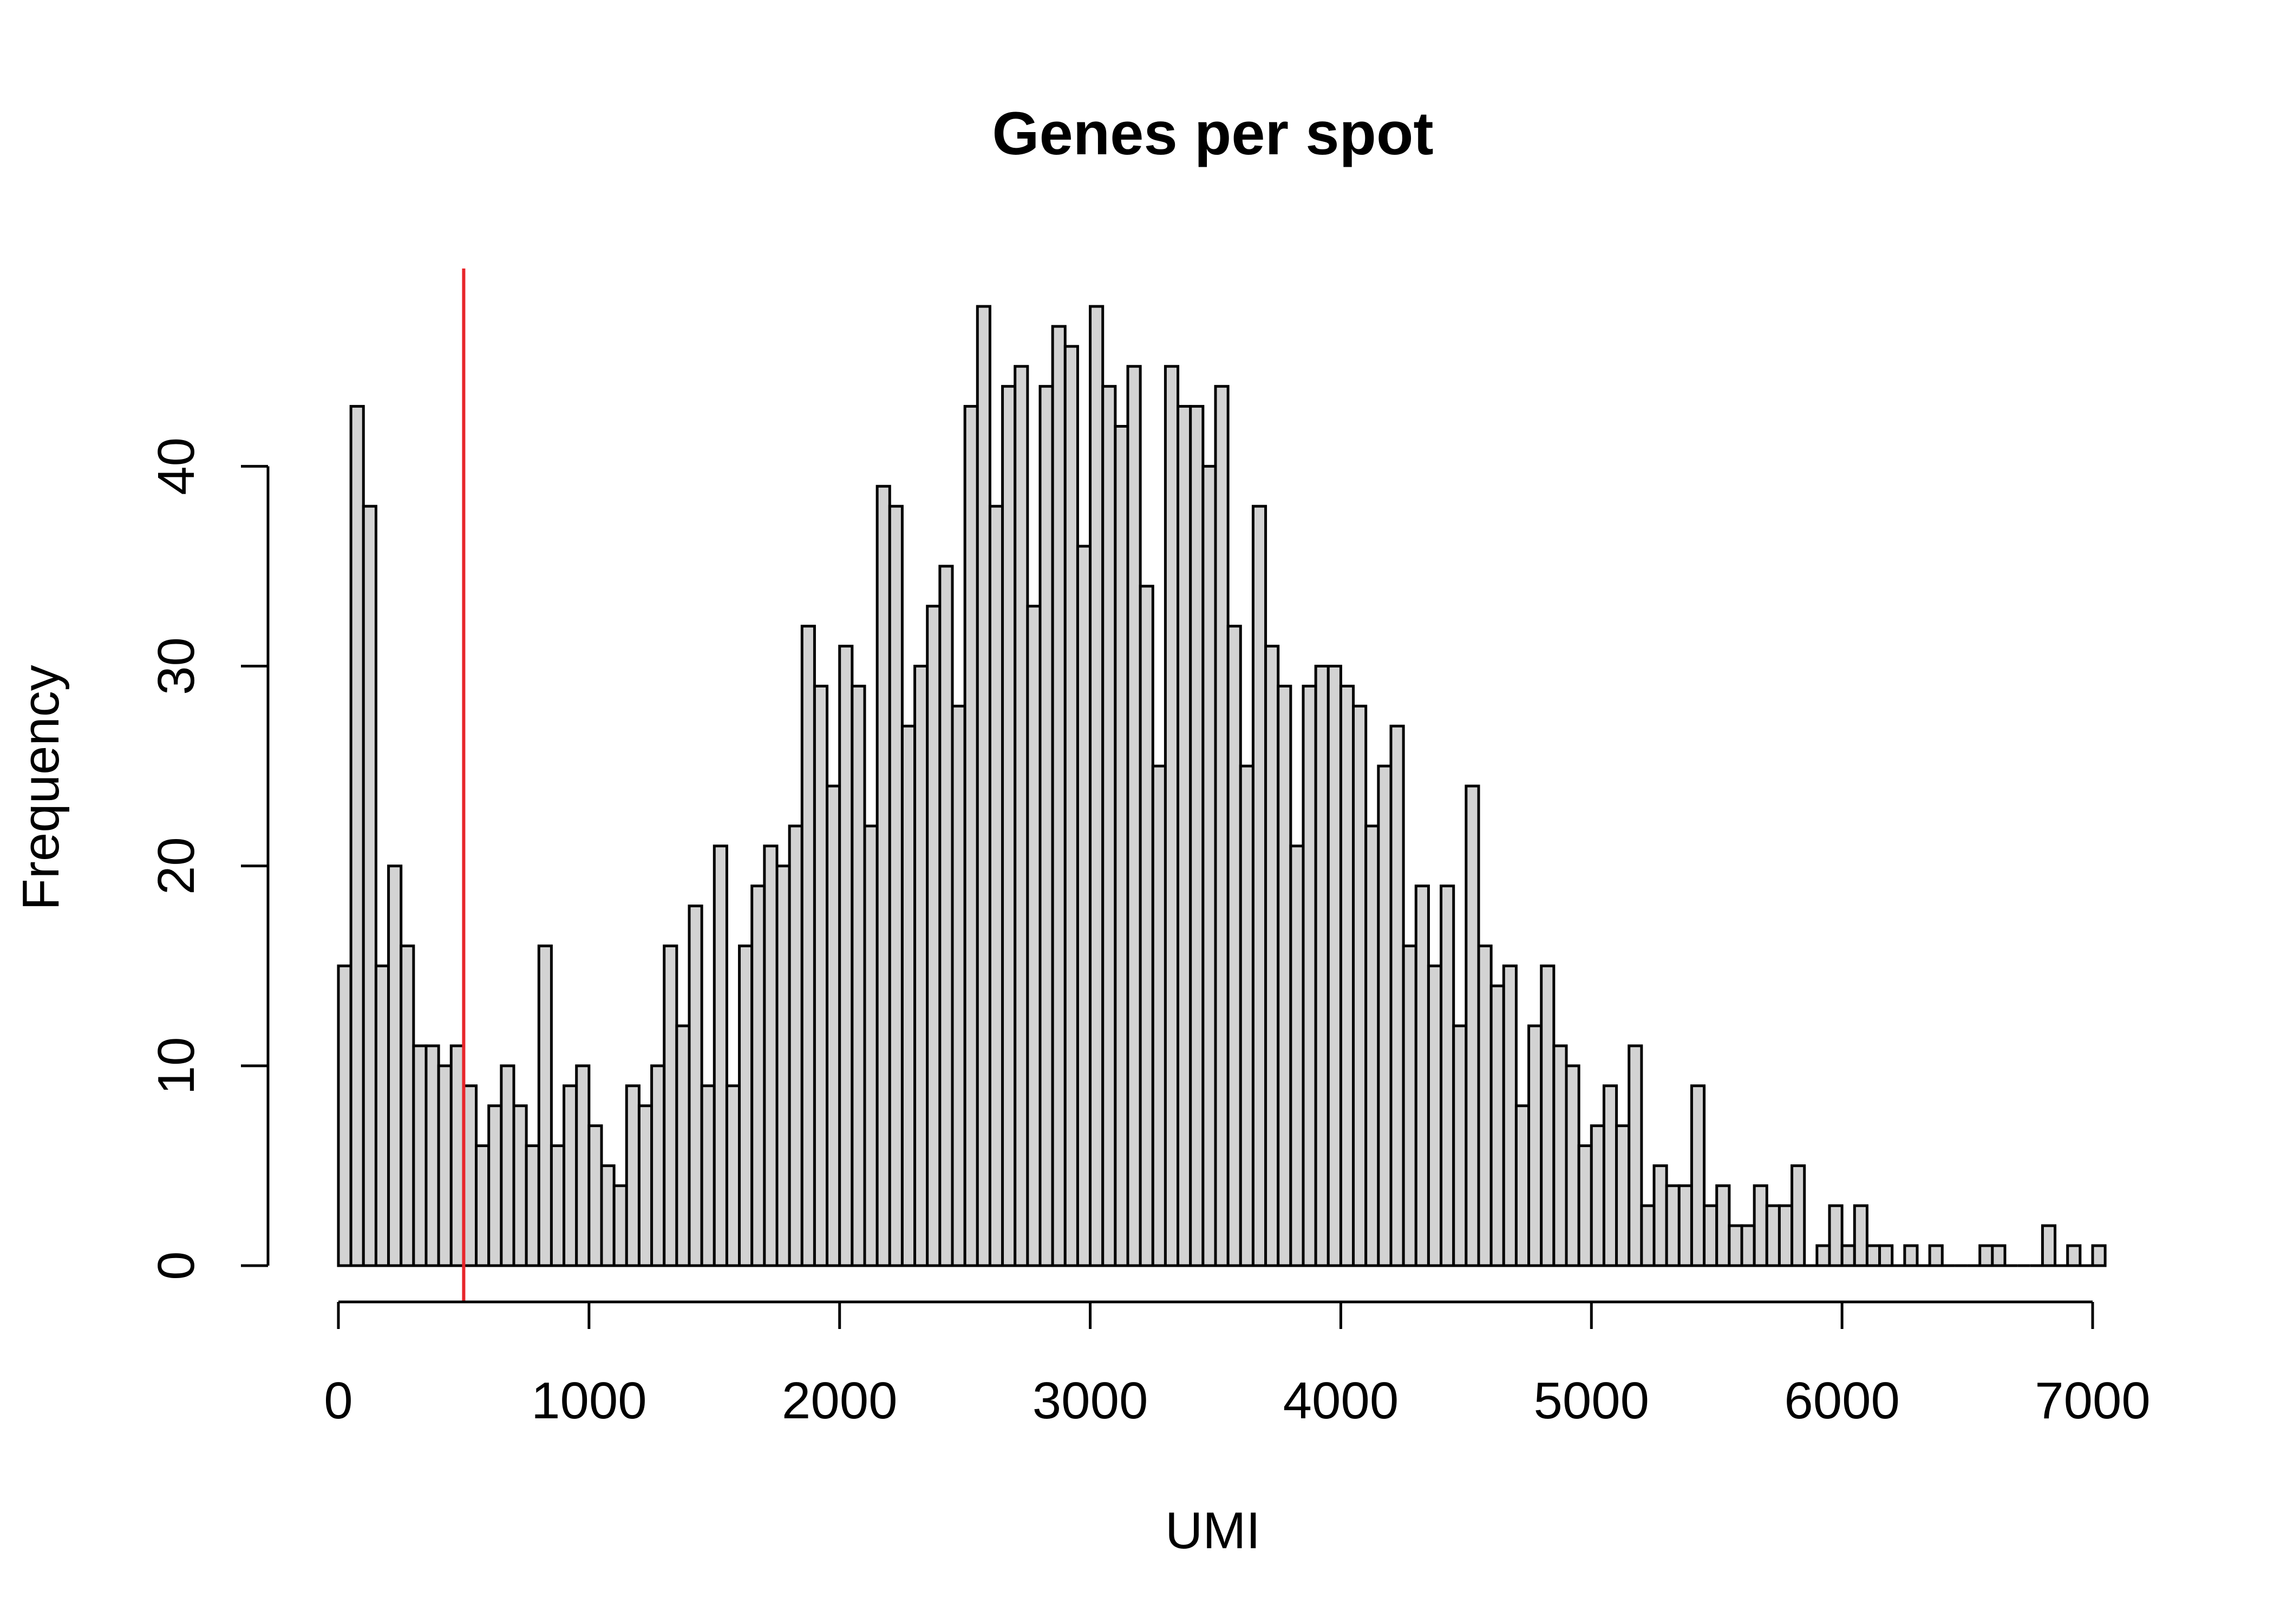 The width and height of the screenshot is (2274, 1624). I want to click on x-tick-label: 0, so click(338, 1401).